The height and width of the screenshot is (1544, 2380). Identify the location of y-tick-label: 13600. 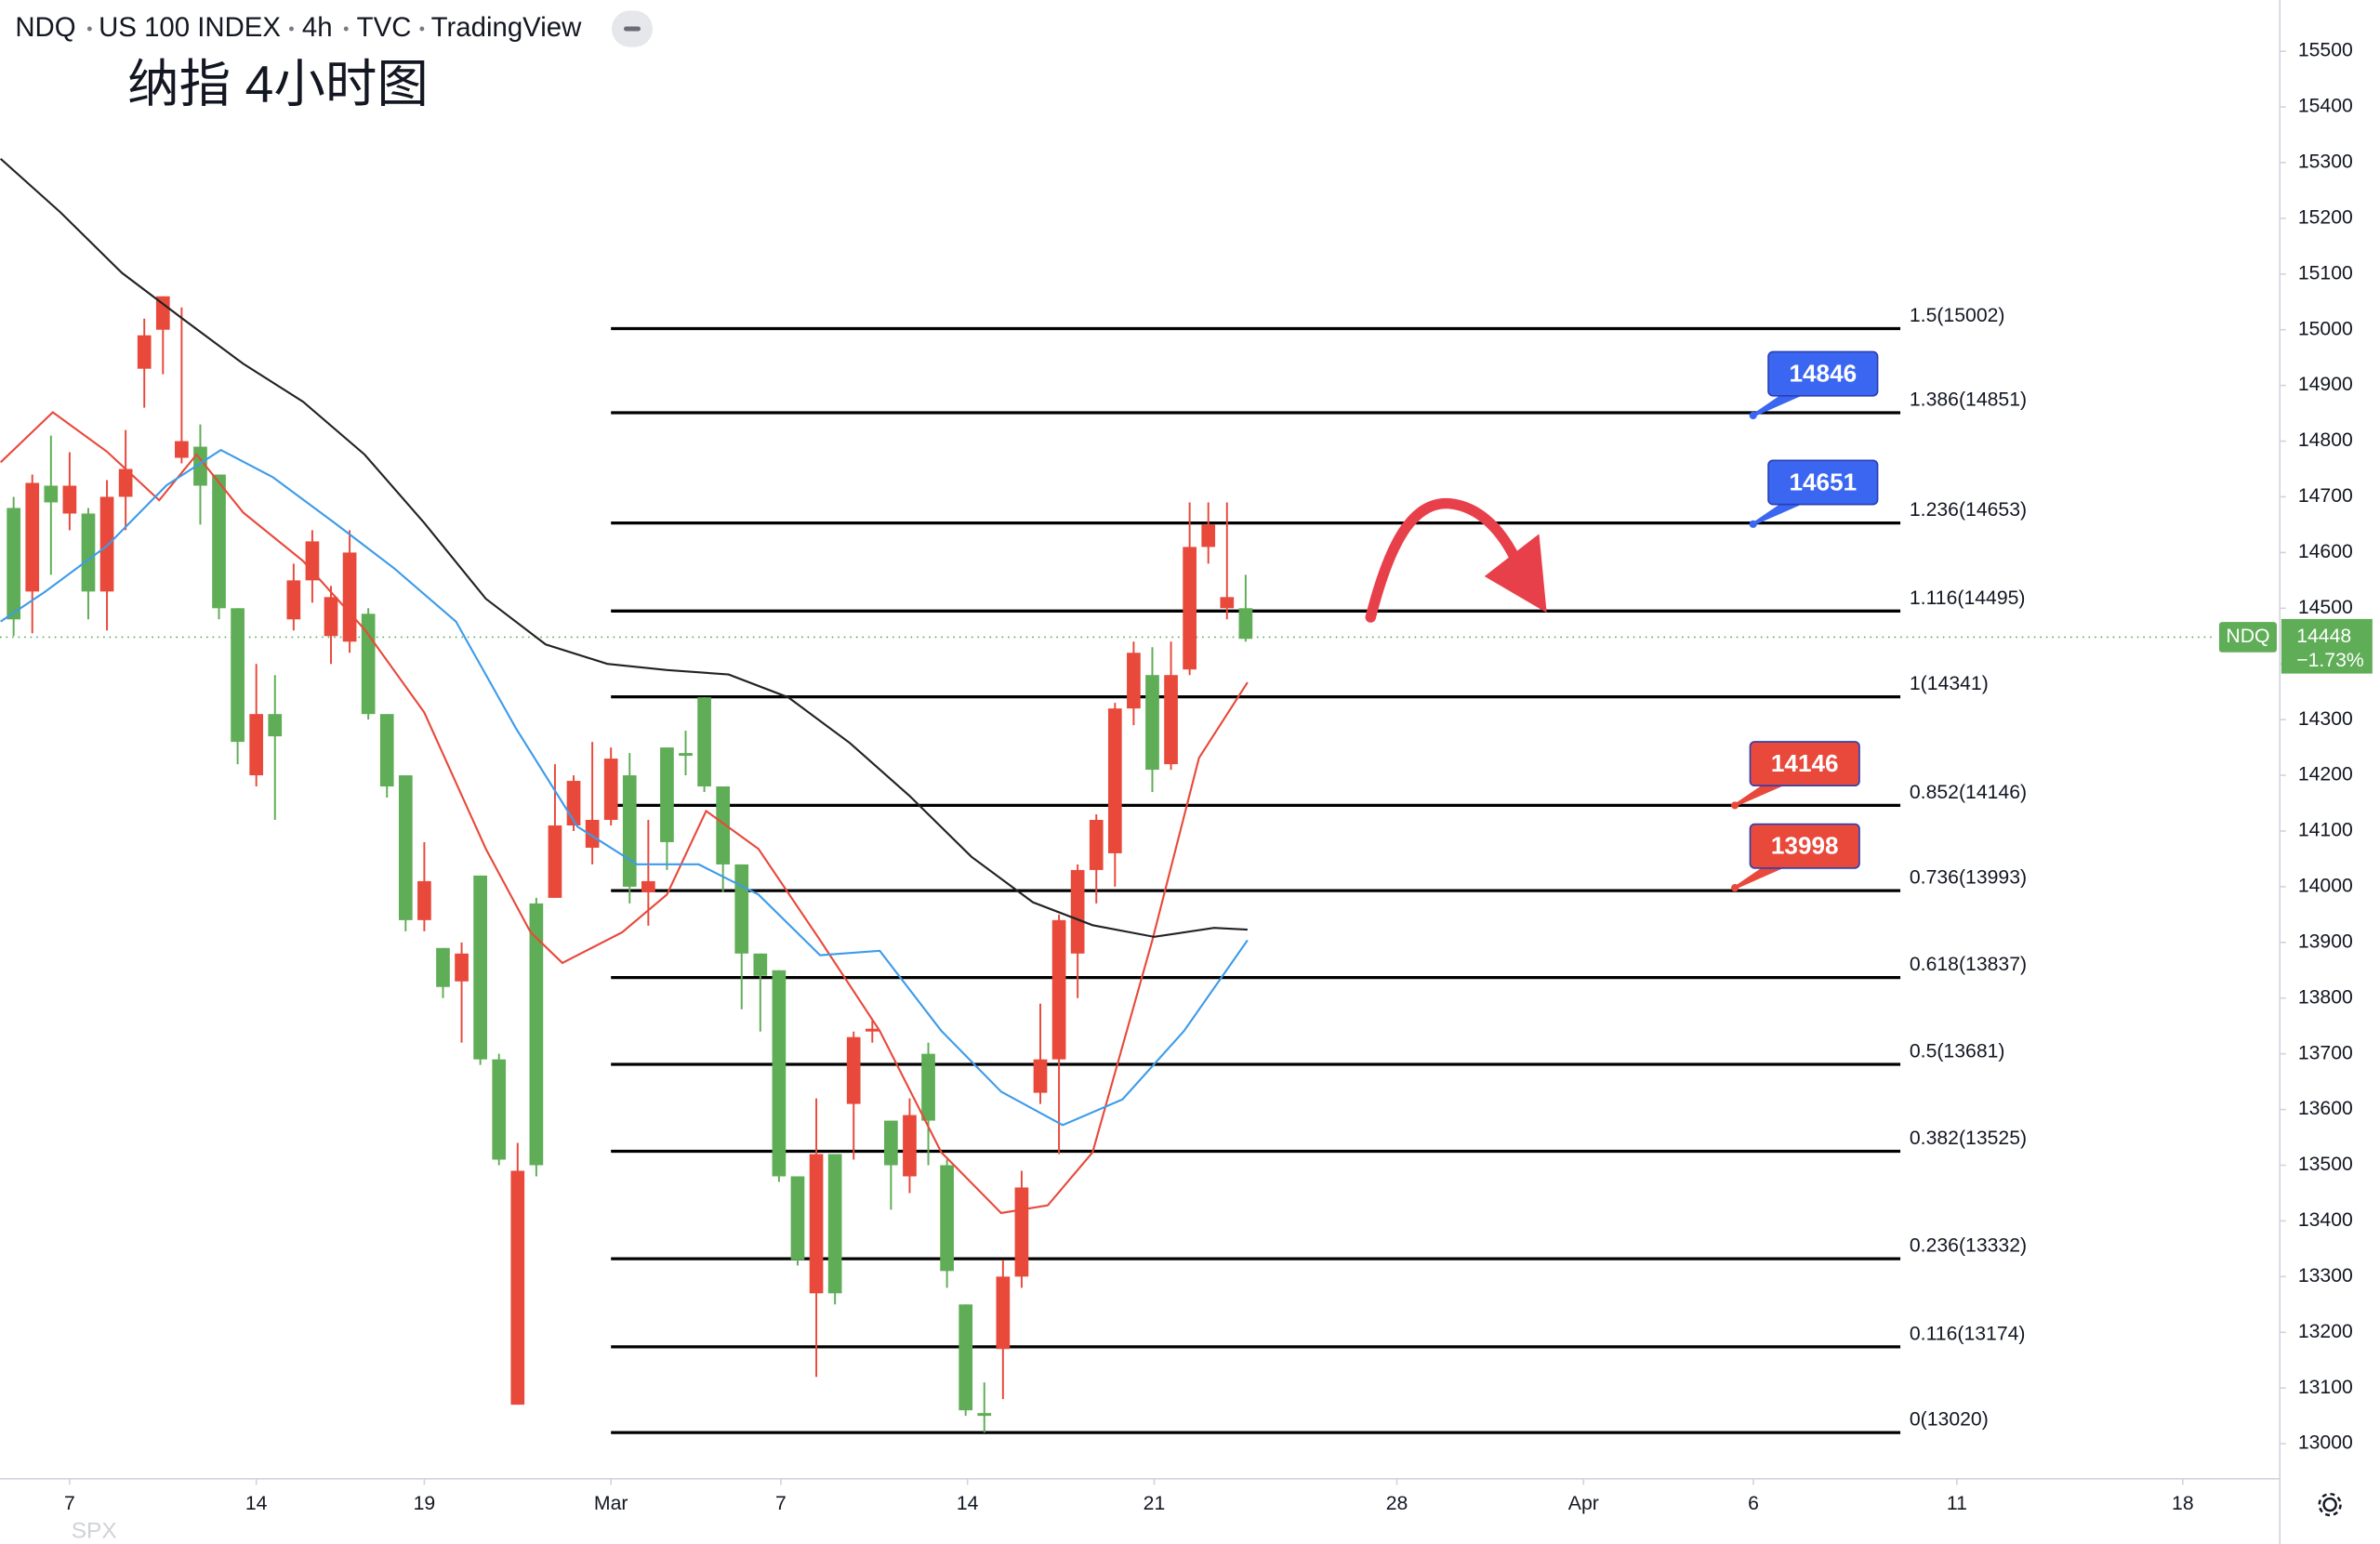
(2325, 1109).